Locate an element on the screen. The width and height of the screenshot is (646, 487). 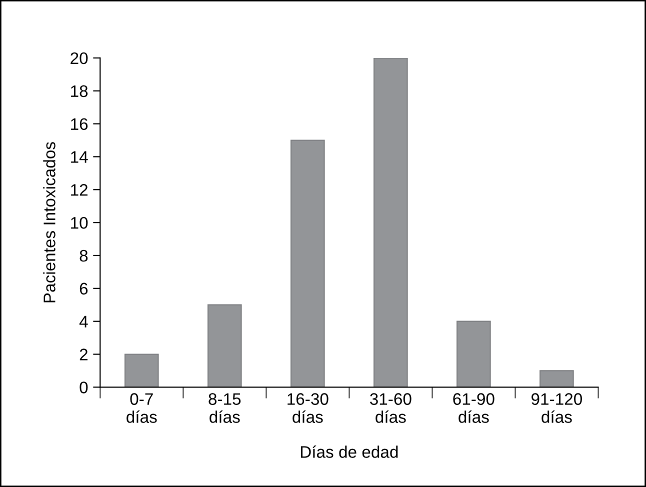
y-tick-label: 12 is located at coordinates (79, 190).